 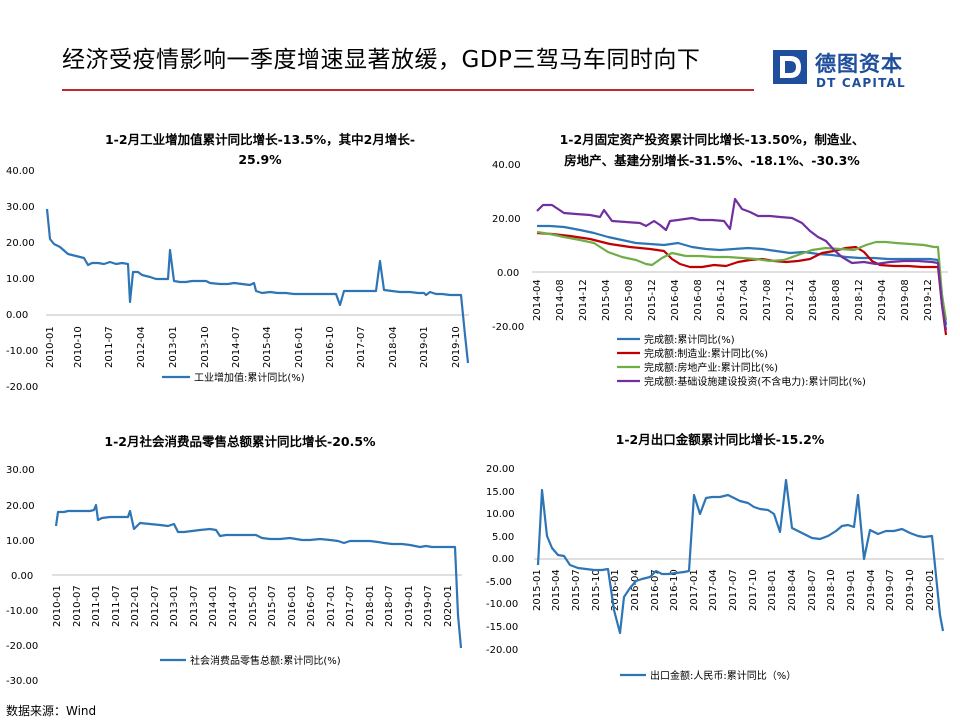 What do you see at coordinates (205, 347) in the screenshot?
I see `x-tick-label: 2013-10` at bounding box center [205, 347].